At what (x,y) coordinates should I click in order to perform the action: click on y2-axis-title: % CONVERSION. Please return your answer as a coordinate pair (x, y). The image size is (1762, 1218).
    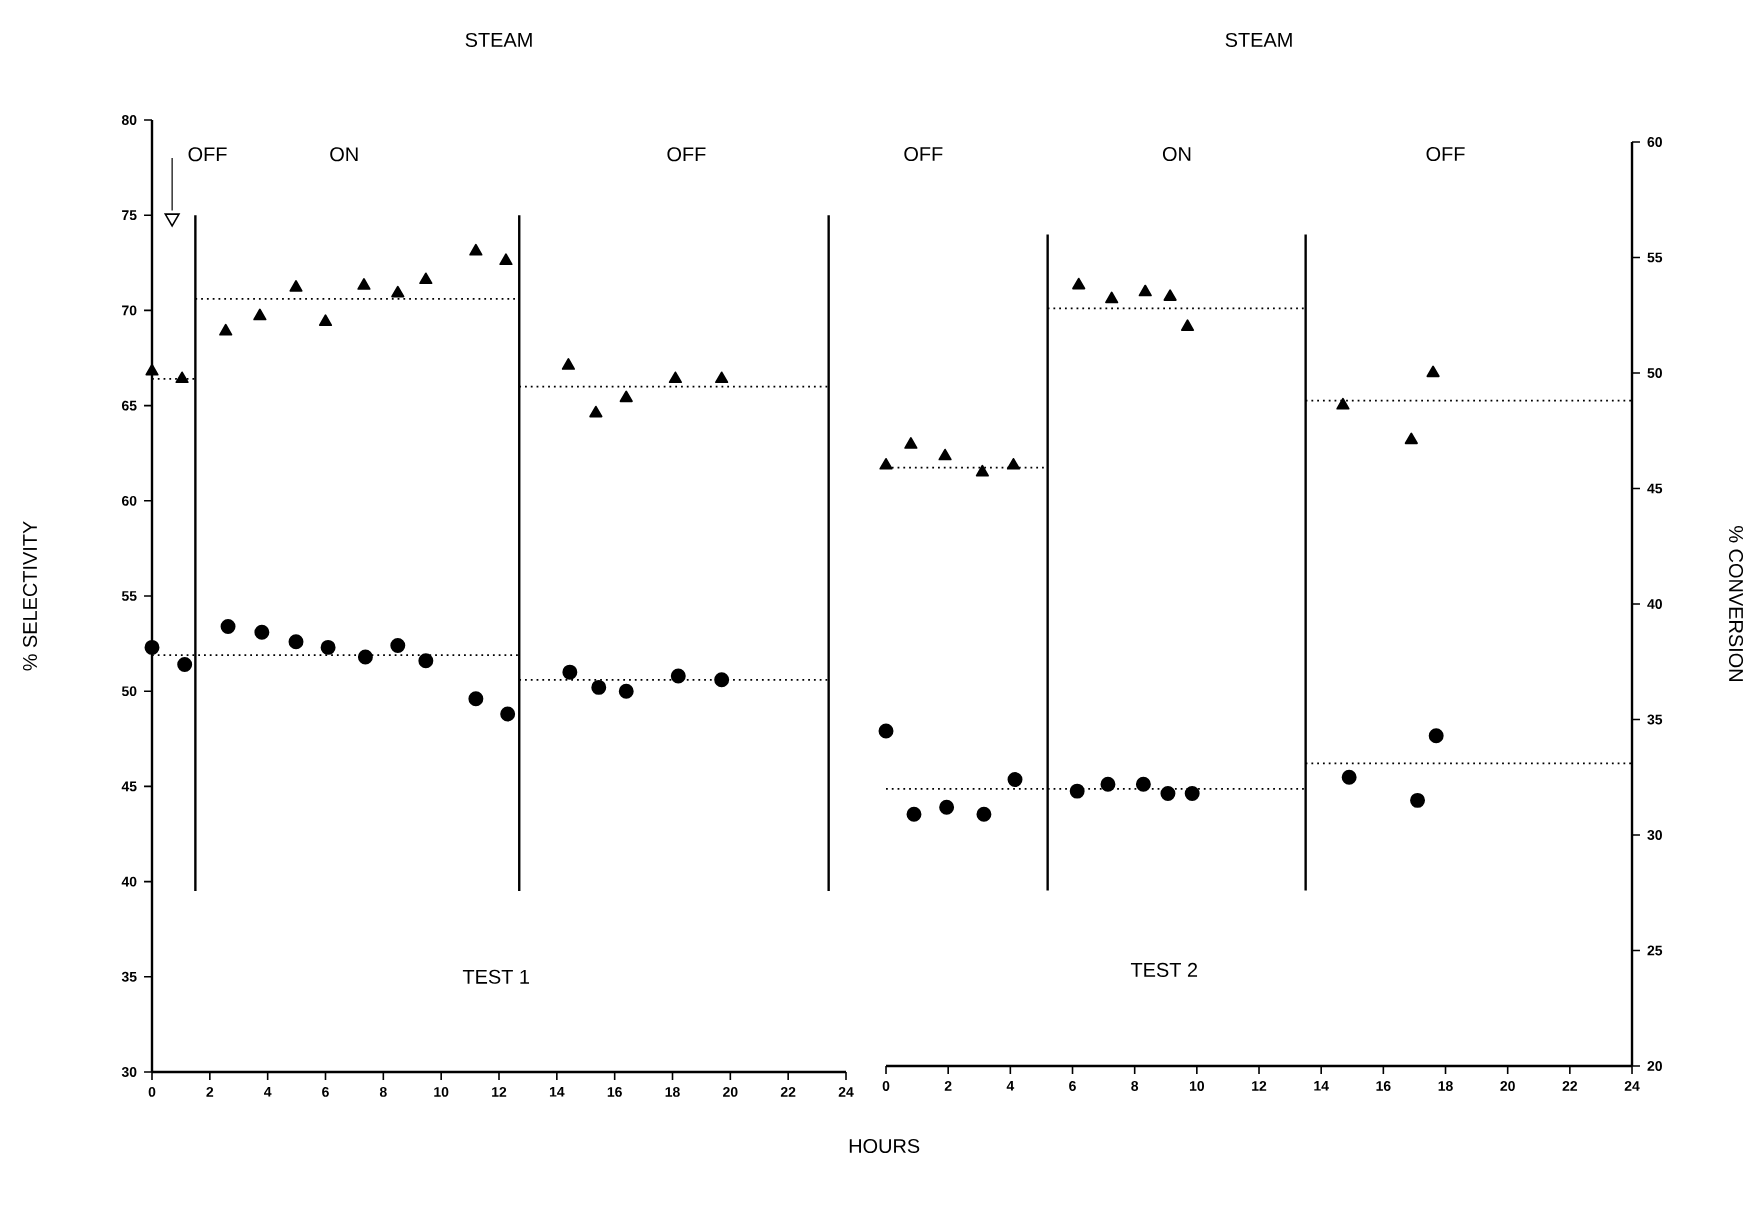
    Looking at the image, I should click on (1736, 603).